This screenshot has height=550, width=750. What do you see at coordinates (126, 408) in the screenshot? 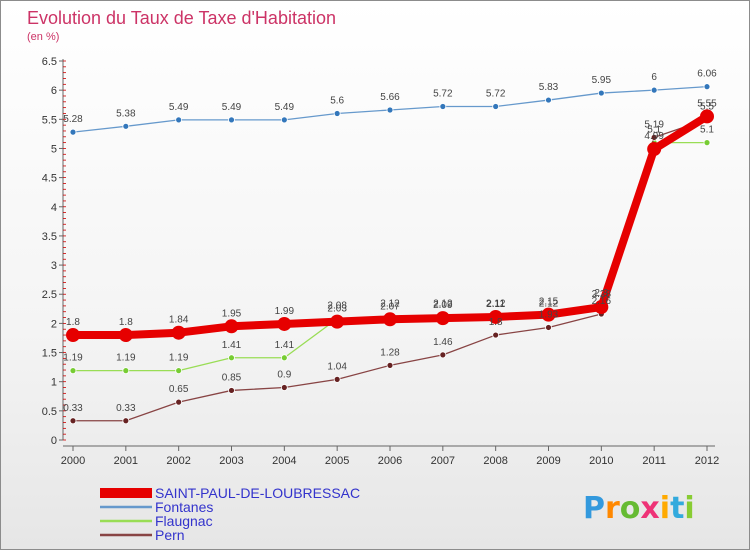
I see `data-label: 0.33` at bounding box center [126, 408].